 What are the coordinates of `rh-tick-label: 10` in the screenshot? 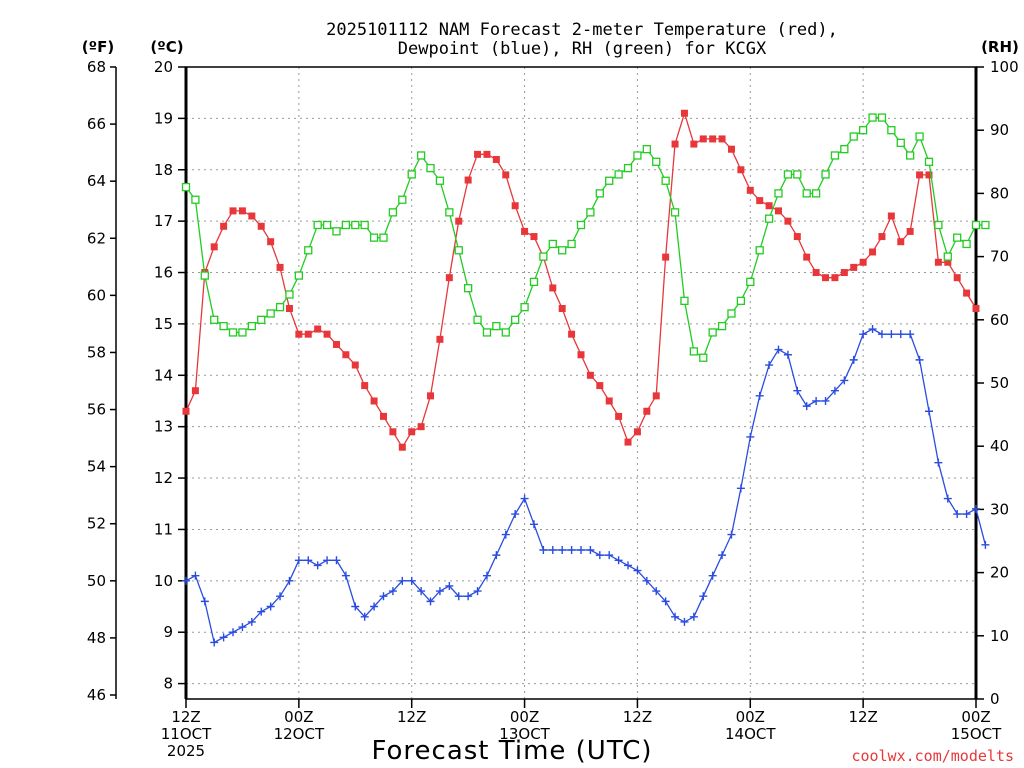 It's located at (999, 636).